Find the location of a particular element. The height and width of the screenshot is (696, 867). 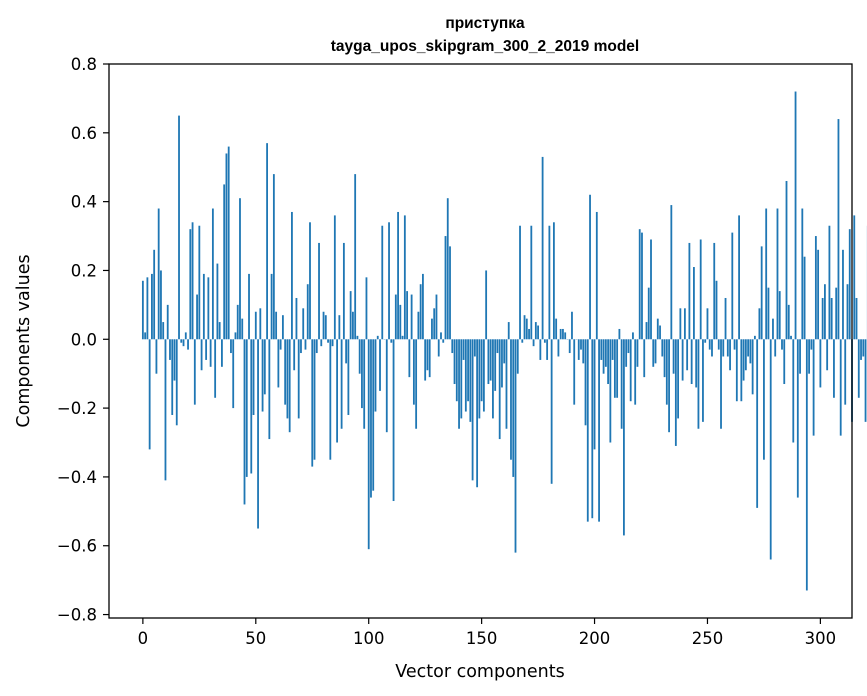

x-tick-label: 0 is located at coordinates (143, 638).